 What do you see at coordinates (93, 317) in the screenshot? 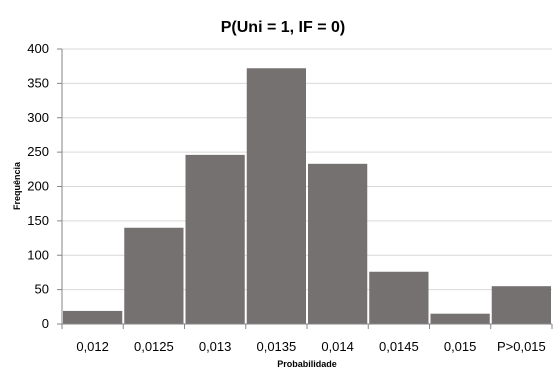
I see `bar-0,012` at bounding box center [93, 317].